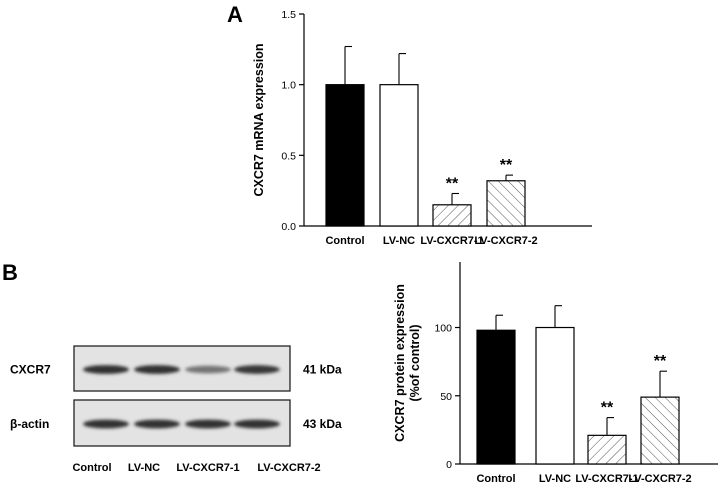 The width and height of the screenshot is (726, 486). What do you see at coordinates (235, 14) in the screenshot?
I see `panel-label-a: A` at bounding box center [235, 14].